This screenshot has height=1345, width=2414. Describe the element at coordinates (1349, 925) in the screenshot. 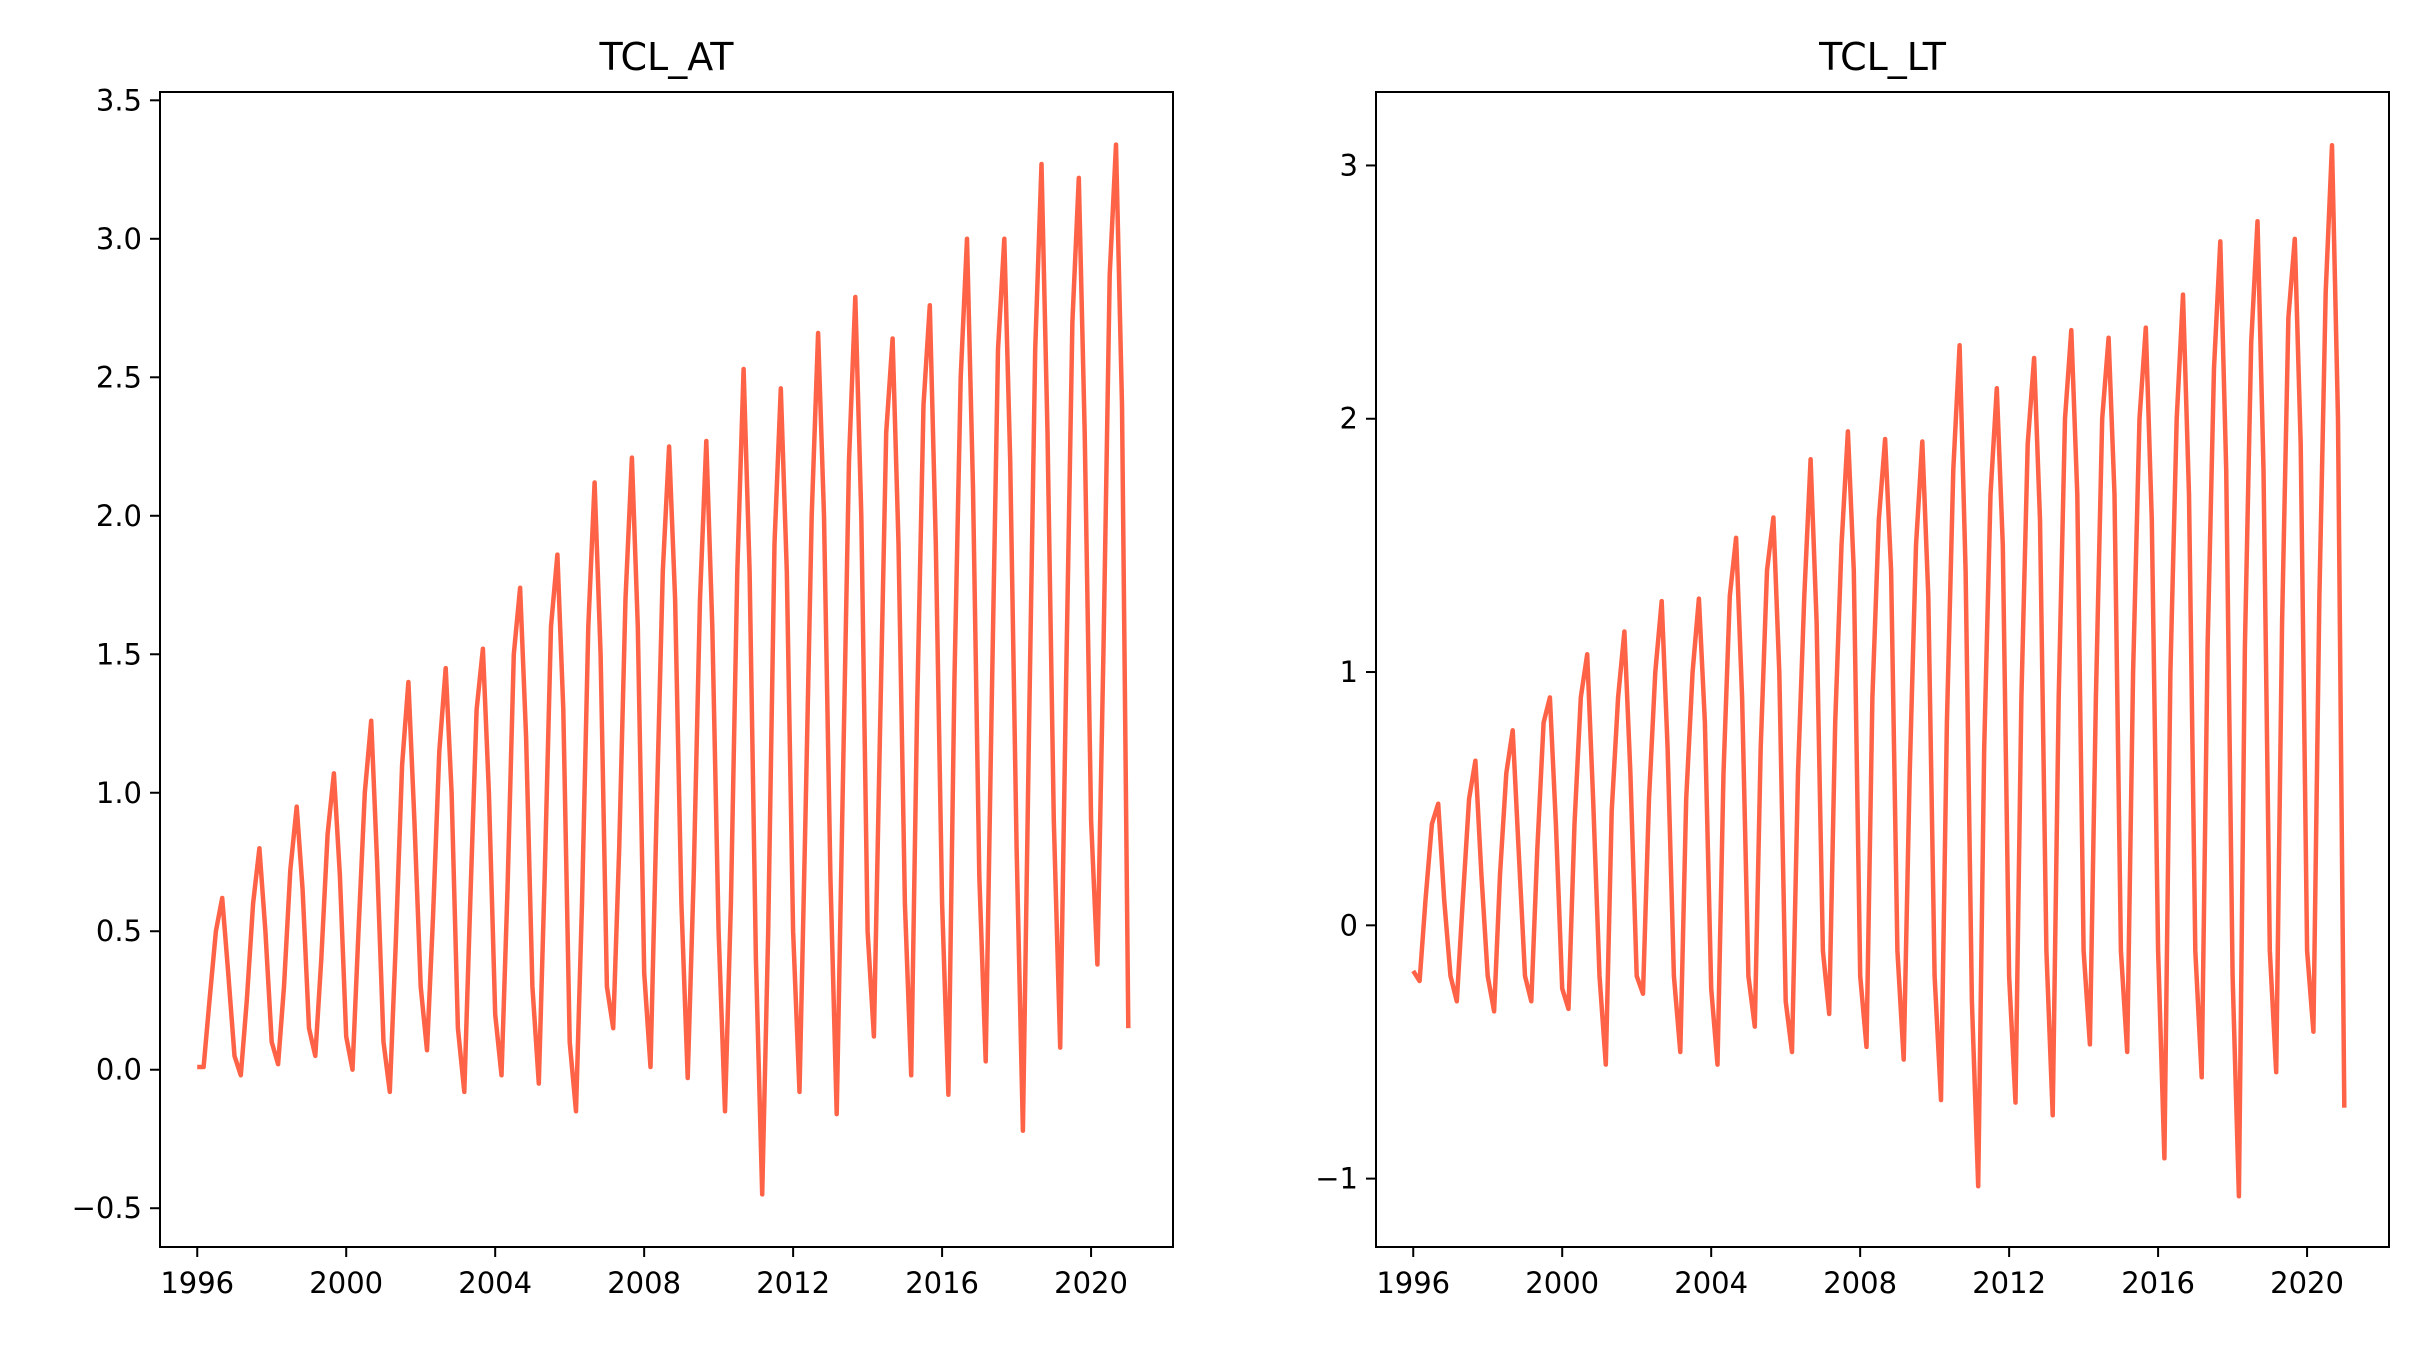

I see `y-tick-label: 0` at that location.